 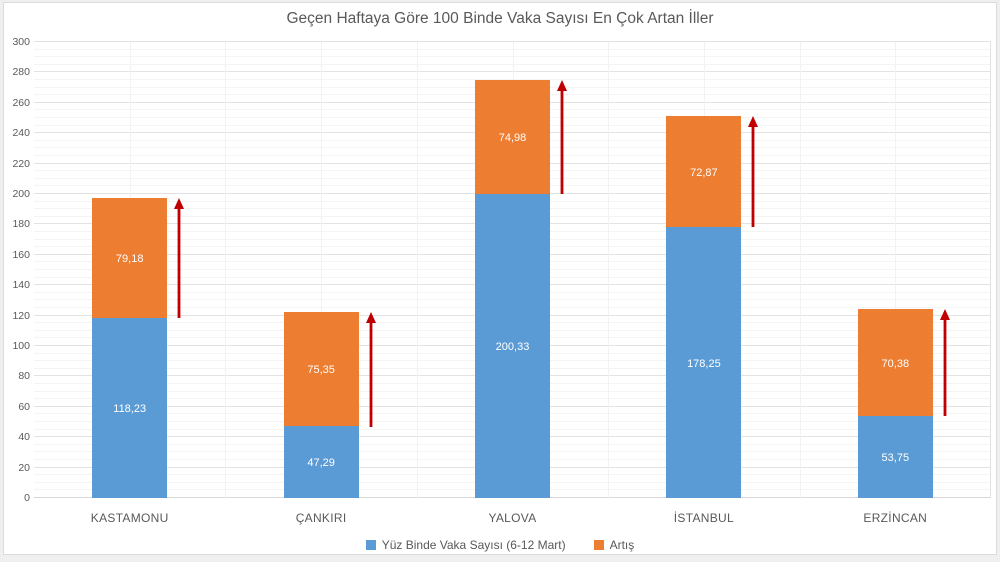 I want to click on bar-value-label-cases: 178,25, so click(x=704, y=363).